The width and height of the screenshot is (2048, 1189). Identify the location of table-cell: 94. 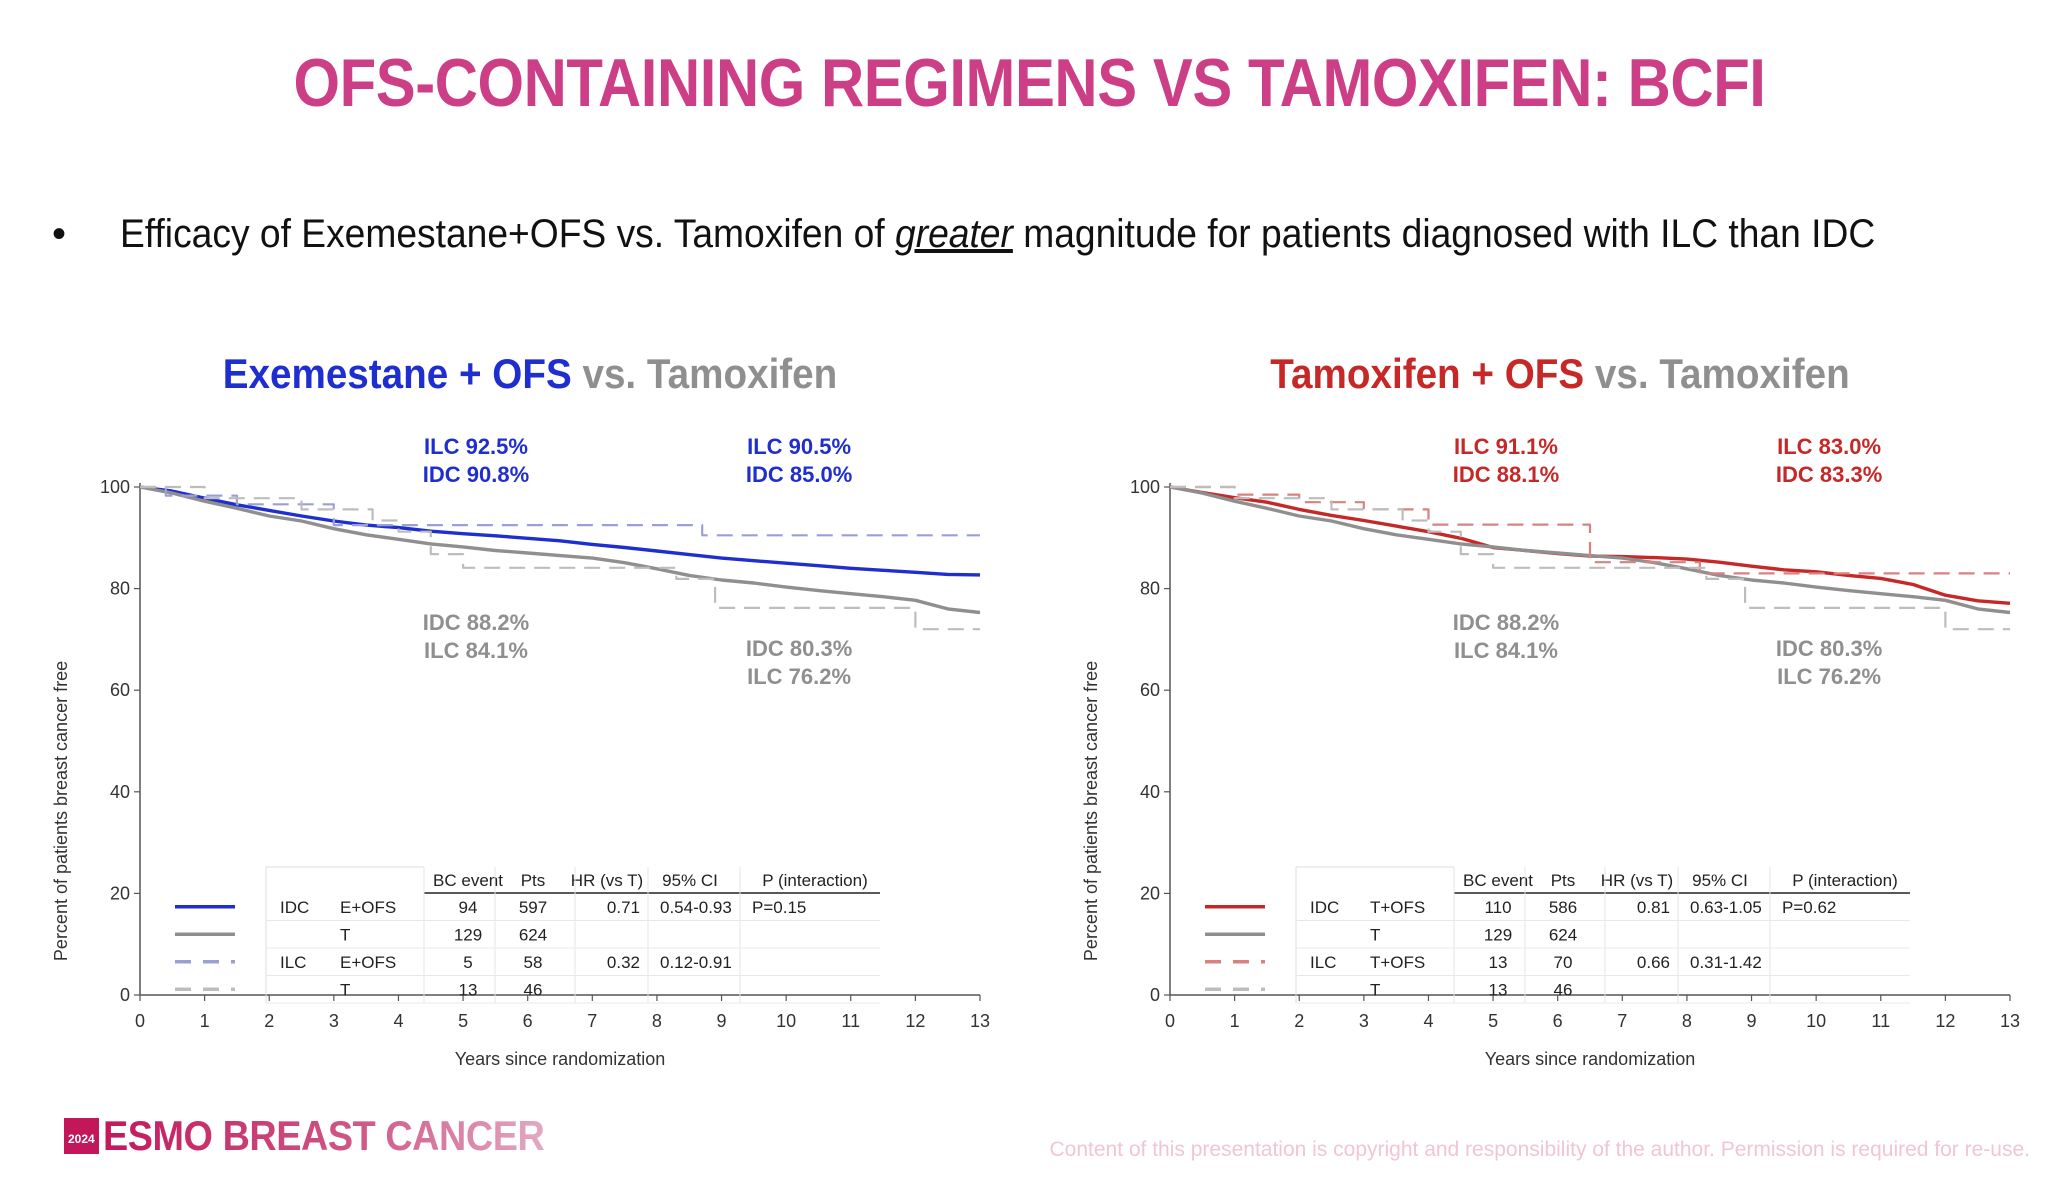
(468, 907).